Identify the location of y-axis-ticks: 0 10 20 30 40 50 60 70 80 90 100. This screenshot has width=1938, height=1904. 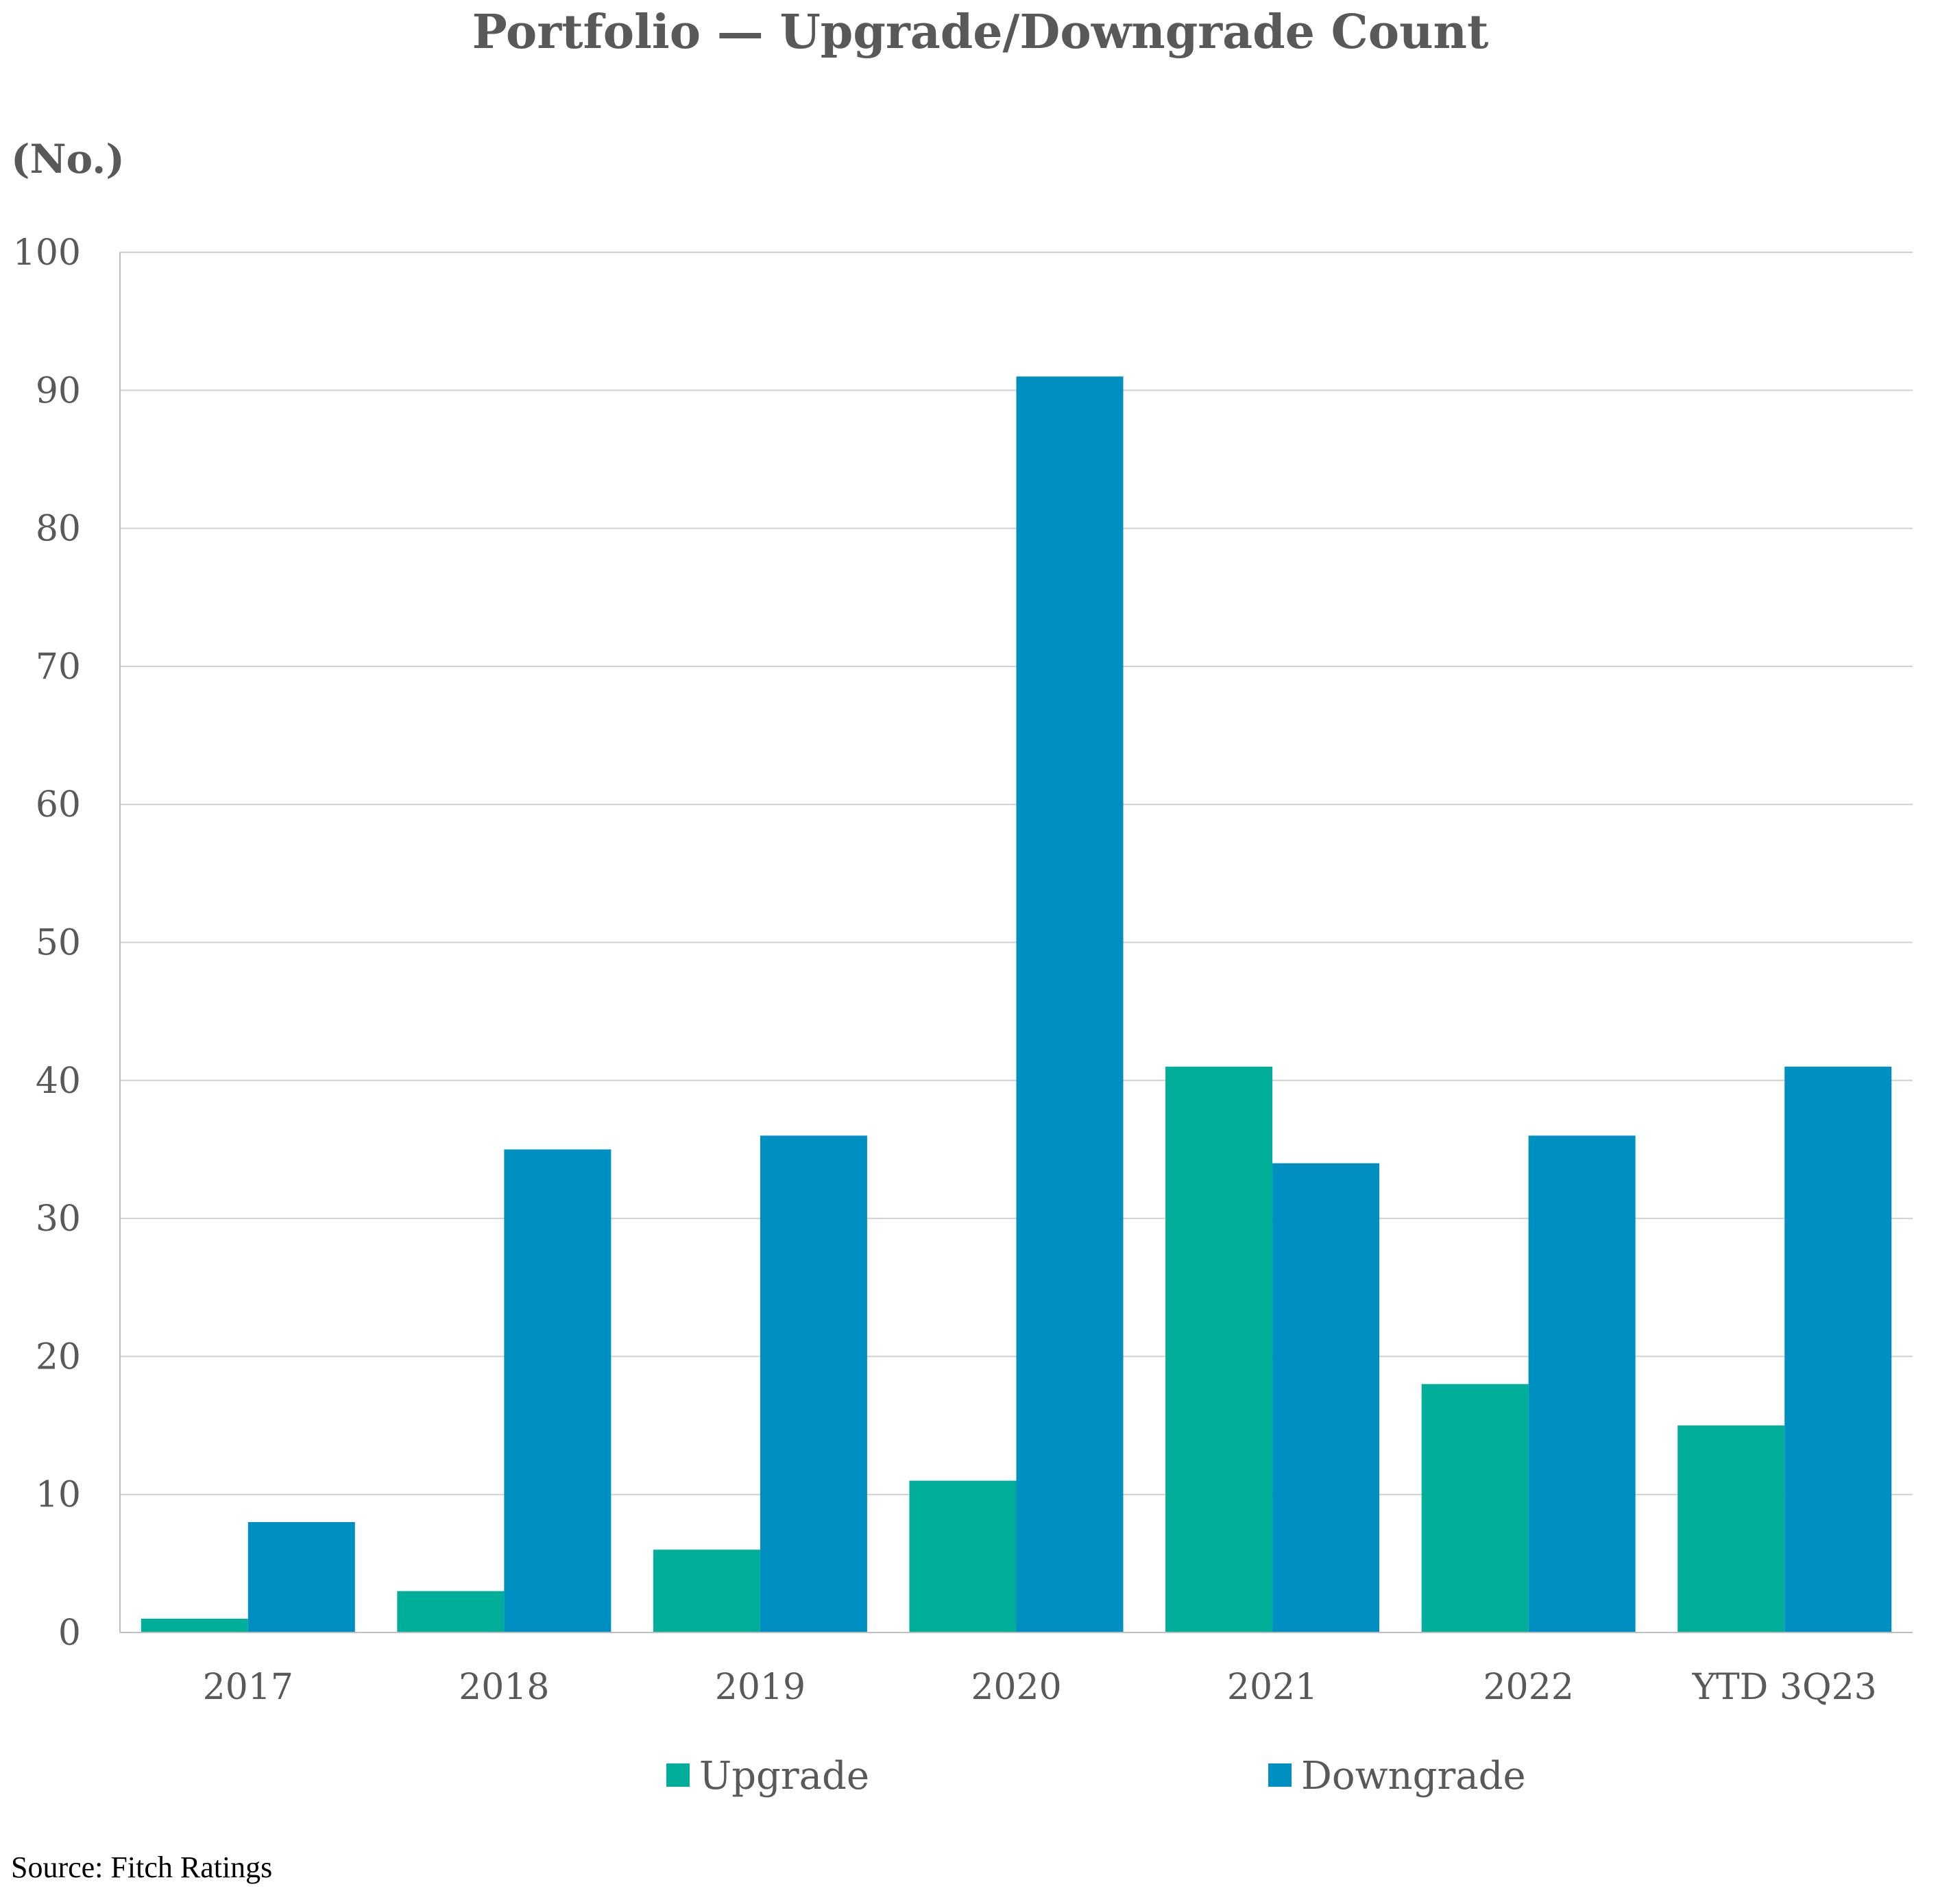
(47, 943).